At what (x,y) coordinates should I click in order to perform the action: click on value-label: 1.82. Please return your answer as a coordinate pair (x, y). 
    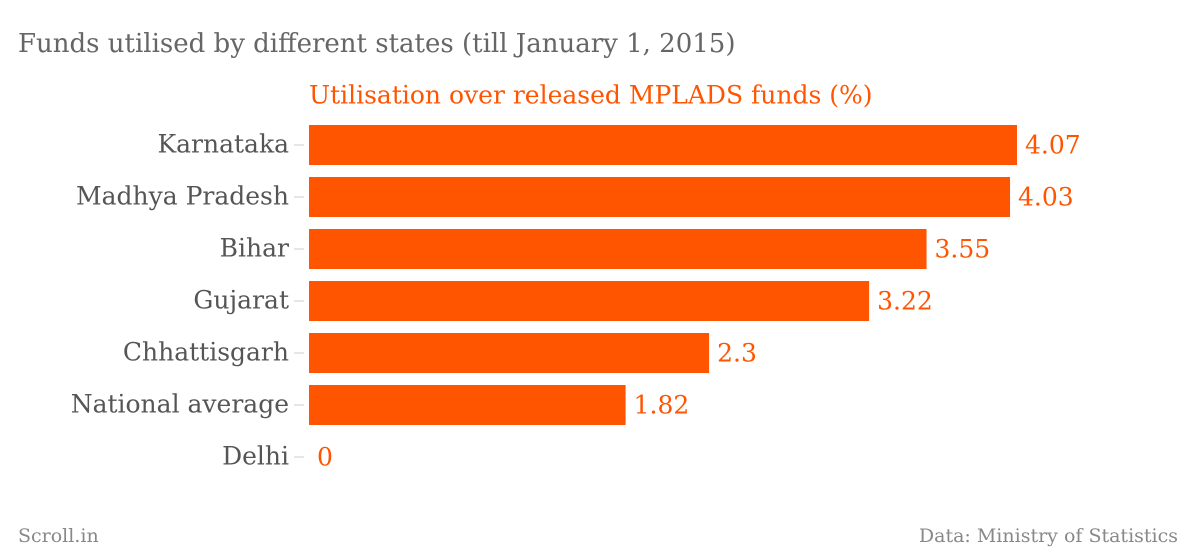
    Looking at the image, I should click on (662, 405).